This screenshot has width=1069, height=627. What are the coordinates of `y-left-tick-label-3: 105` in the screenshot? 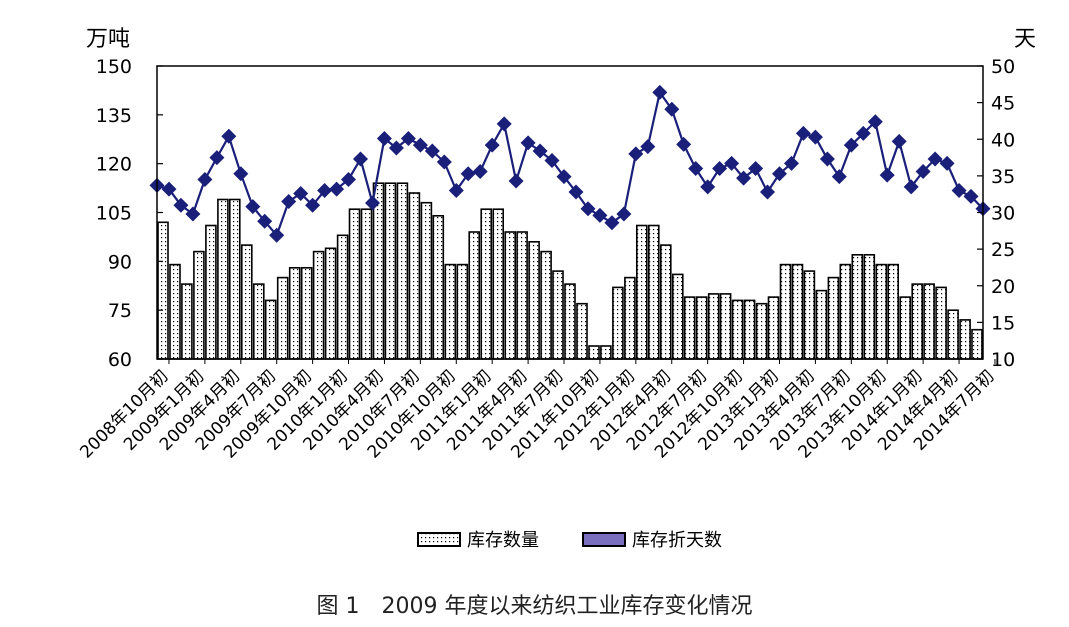 It's located at (114, 214).